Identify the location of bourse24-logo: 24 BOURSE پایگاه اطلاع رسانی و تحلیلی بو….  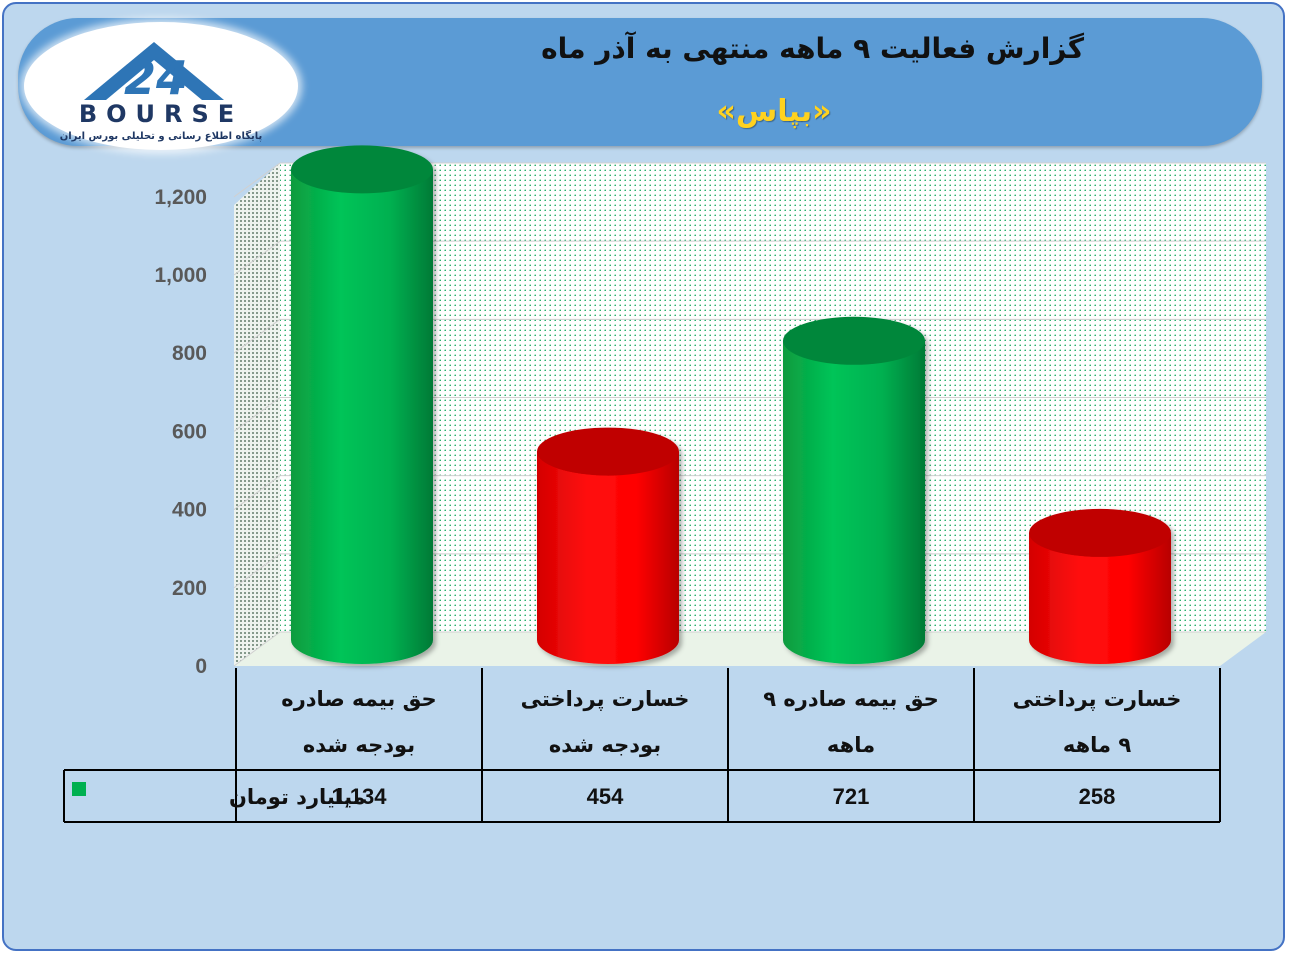
(161, 86).